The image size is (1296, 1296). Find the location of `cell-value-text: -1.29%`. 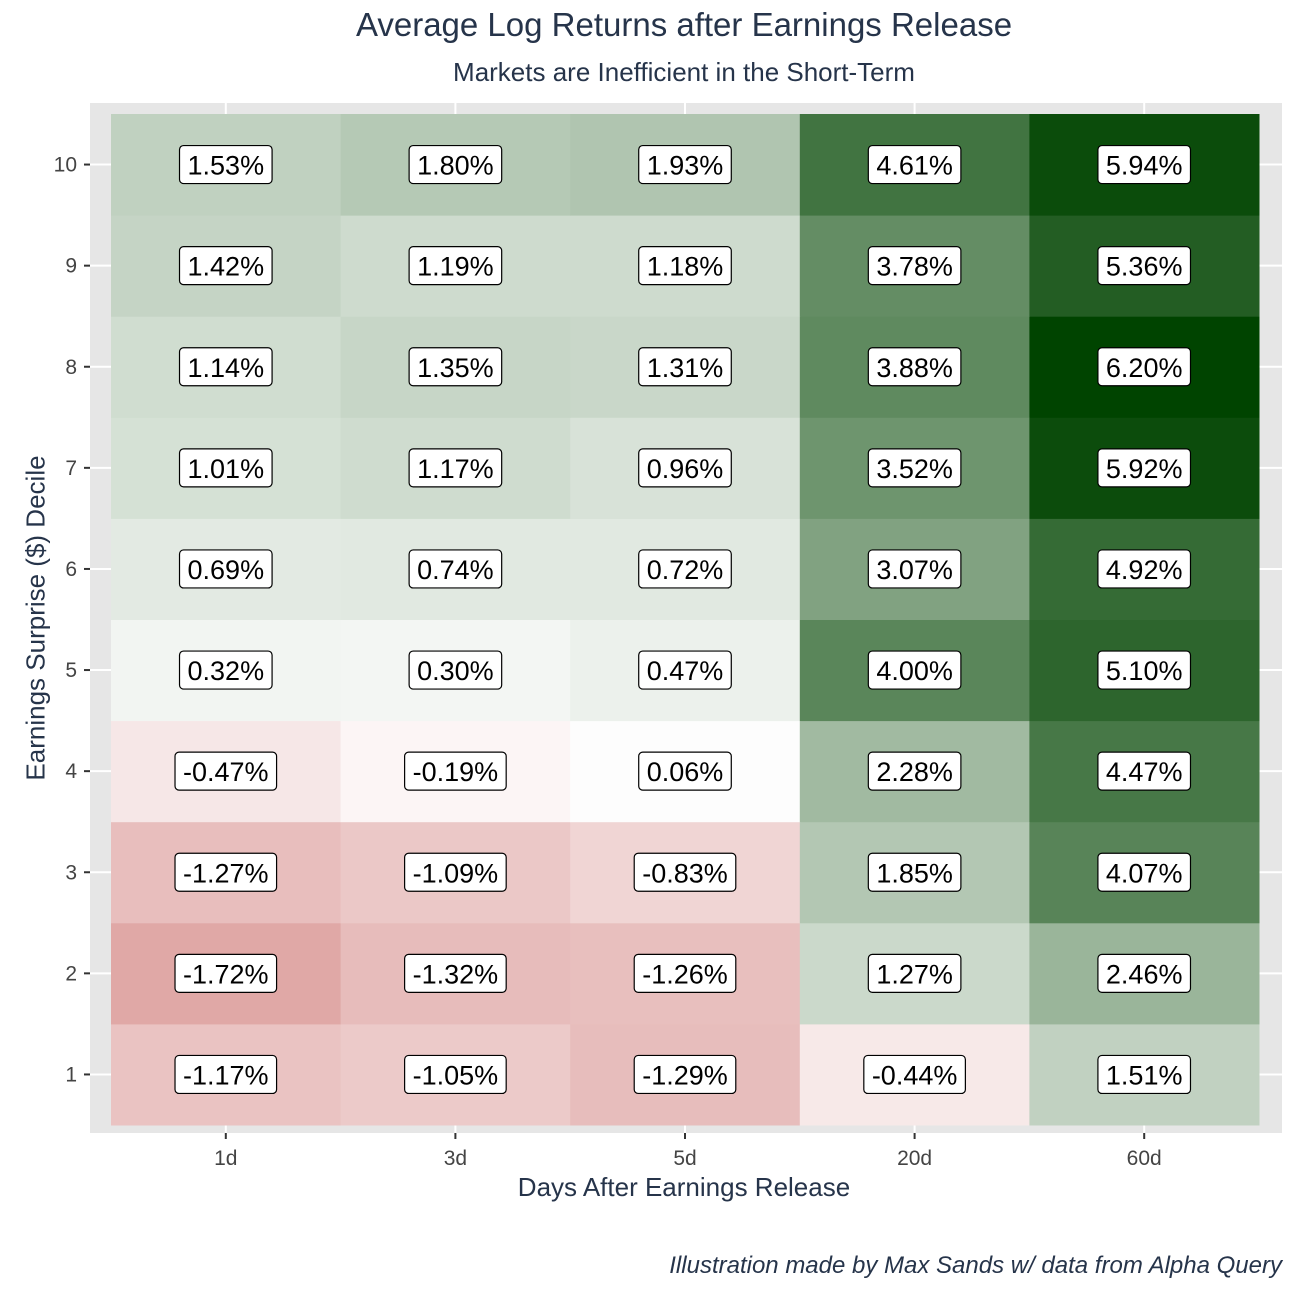

cell-value-text: -1.29% is located at coordinates (685, 1075).